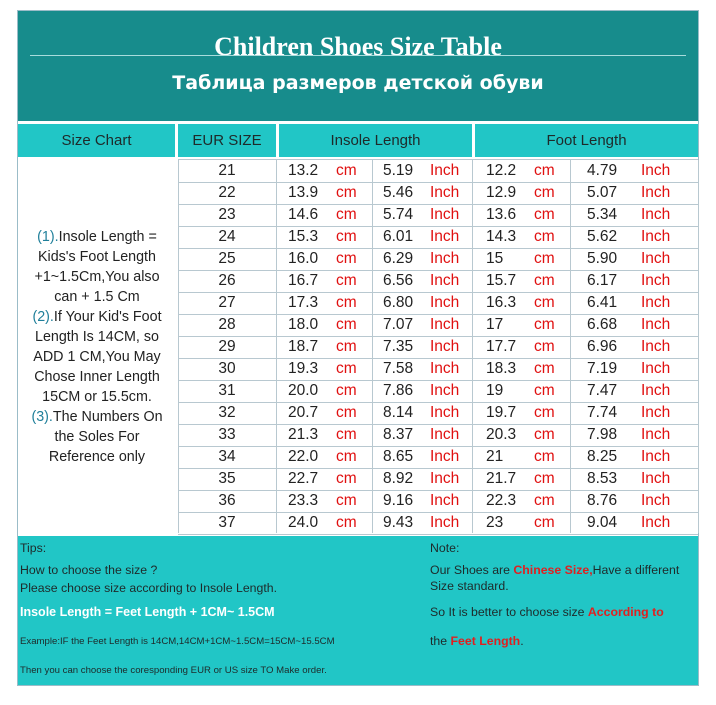  Describe the element at coordinates (398, 412) in the screenshot. I see `cell-insole-inch: 8.14` at that location.